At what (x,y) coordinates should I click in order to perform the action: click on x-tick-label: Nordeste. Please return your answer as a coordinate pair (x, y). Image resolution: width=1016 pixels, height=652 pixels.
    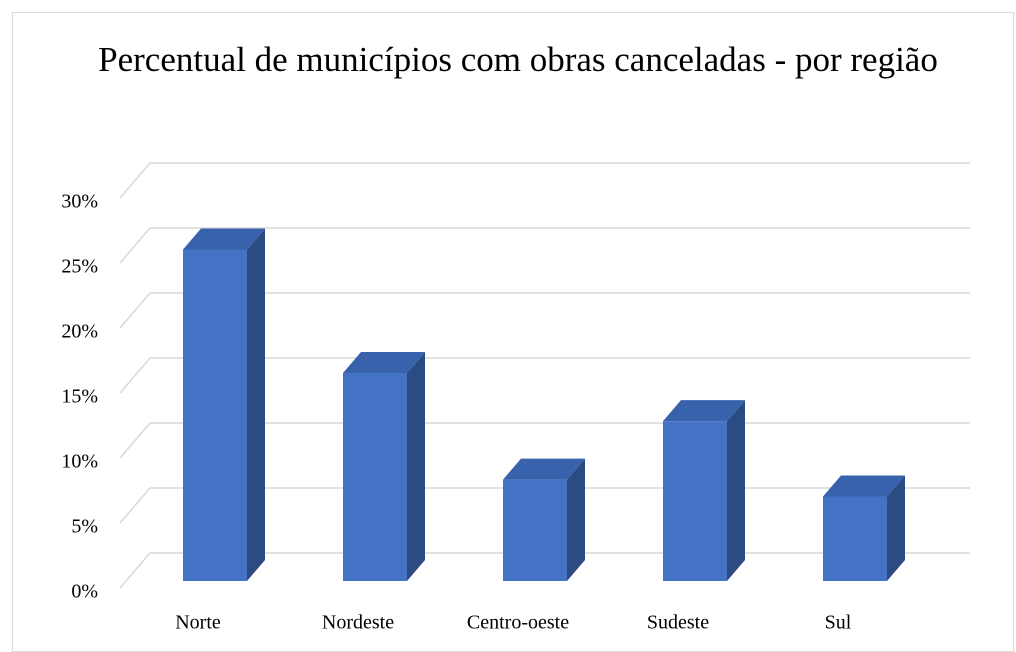
    Looking at the image, I should click on (358, 623).